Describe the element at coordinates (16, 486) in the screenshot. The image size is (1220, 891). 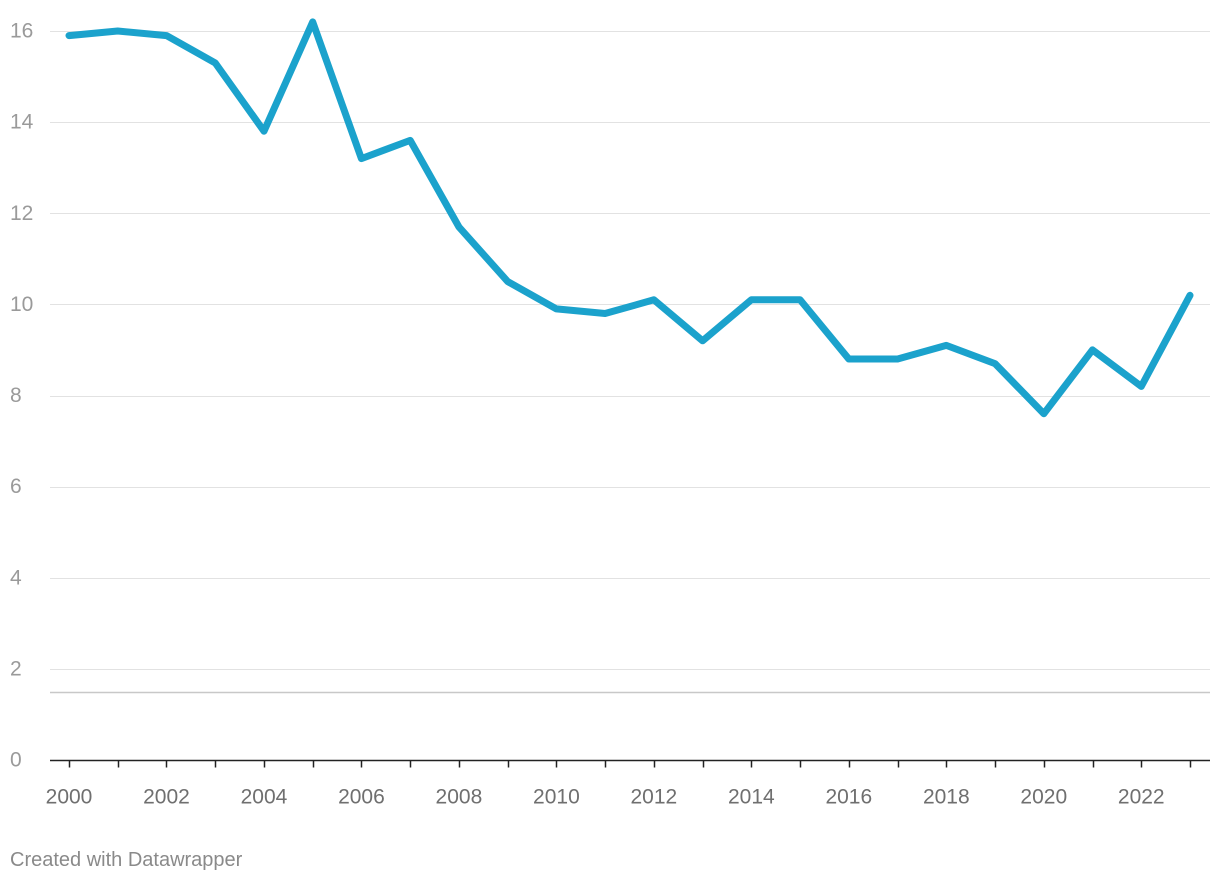
I see `y-tick-label: 6` at that location.